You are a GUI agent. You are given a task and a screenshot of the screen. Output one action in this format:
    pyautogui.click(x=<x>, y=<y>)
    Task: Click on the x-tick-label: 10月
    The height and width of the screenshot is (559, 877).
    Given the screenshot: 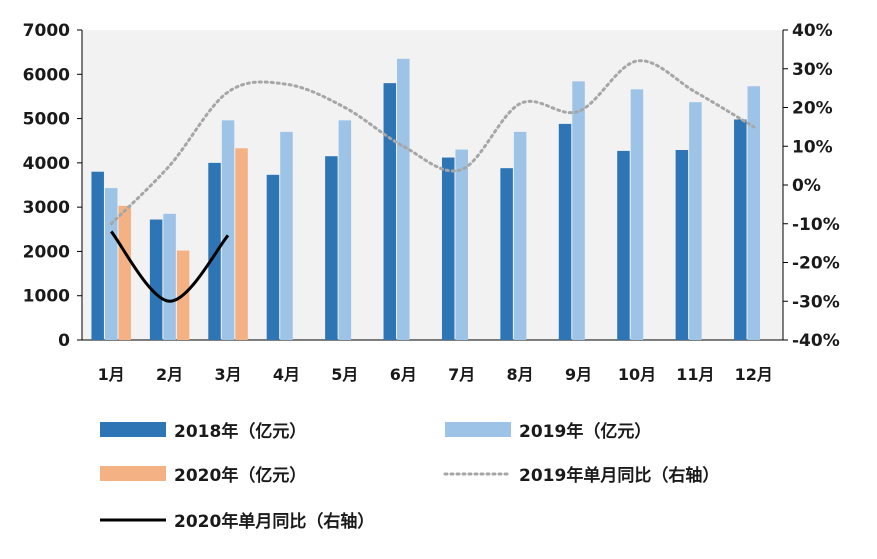 What is the action you would take?
    pyautogui.click(x=637, y=374)
    